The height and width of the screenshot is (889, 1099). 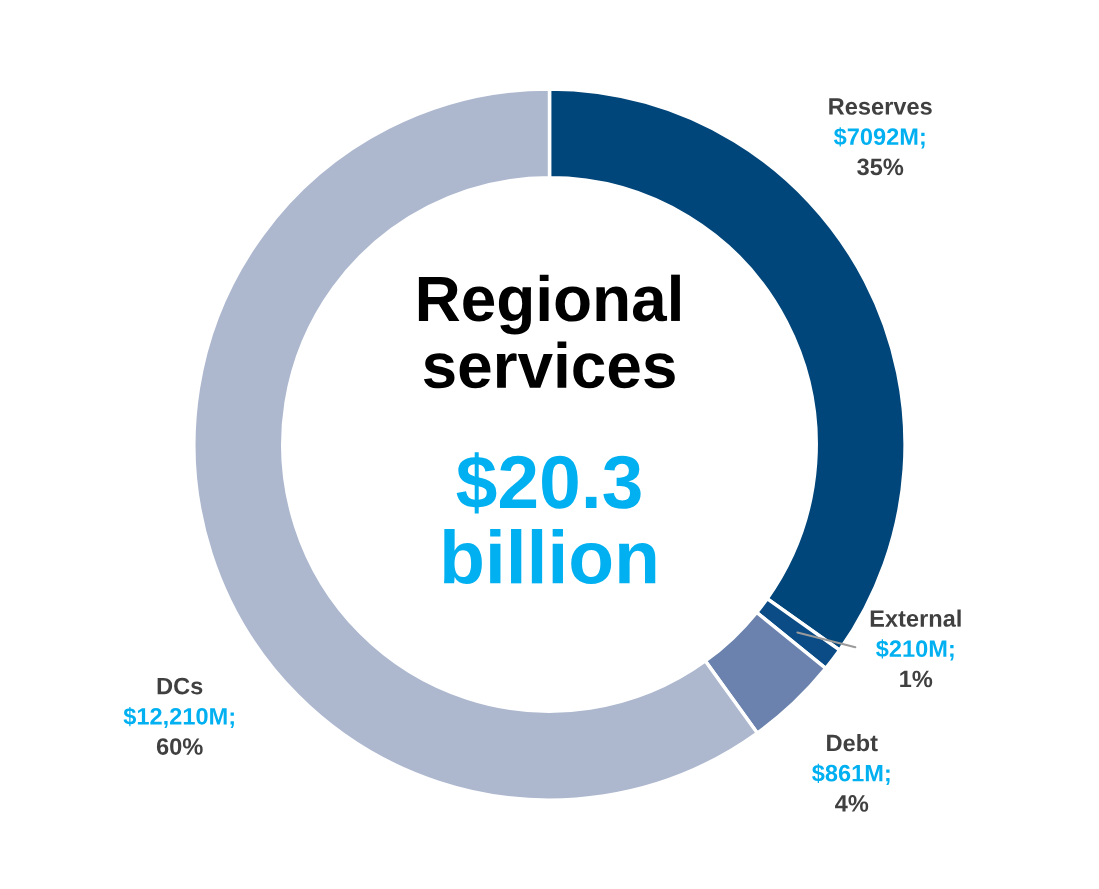 I want to click on slice-label: External, so click(x=915, y=618).